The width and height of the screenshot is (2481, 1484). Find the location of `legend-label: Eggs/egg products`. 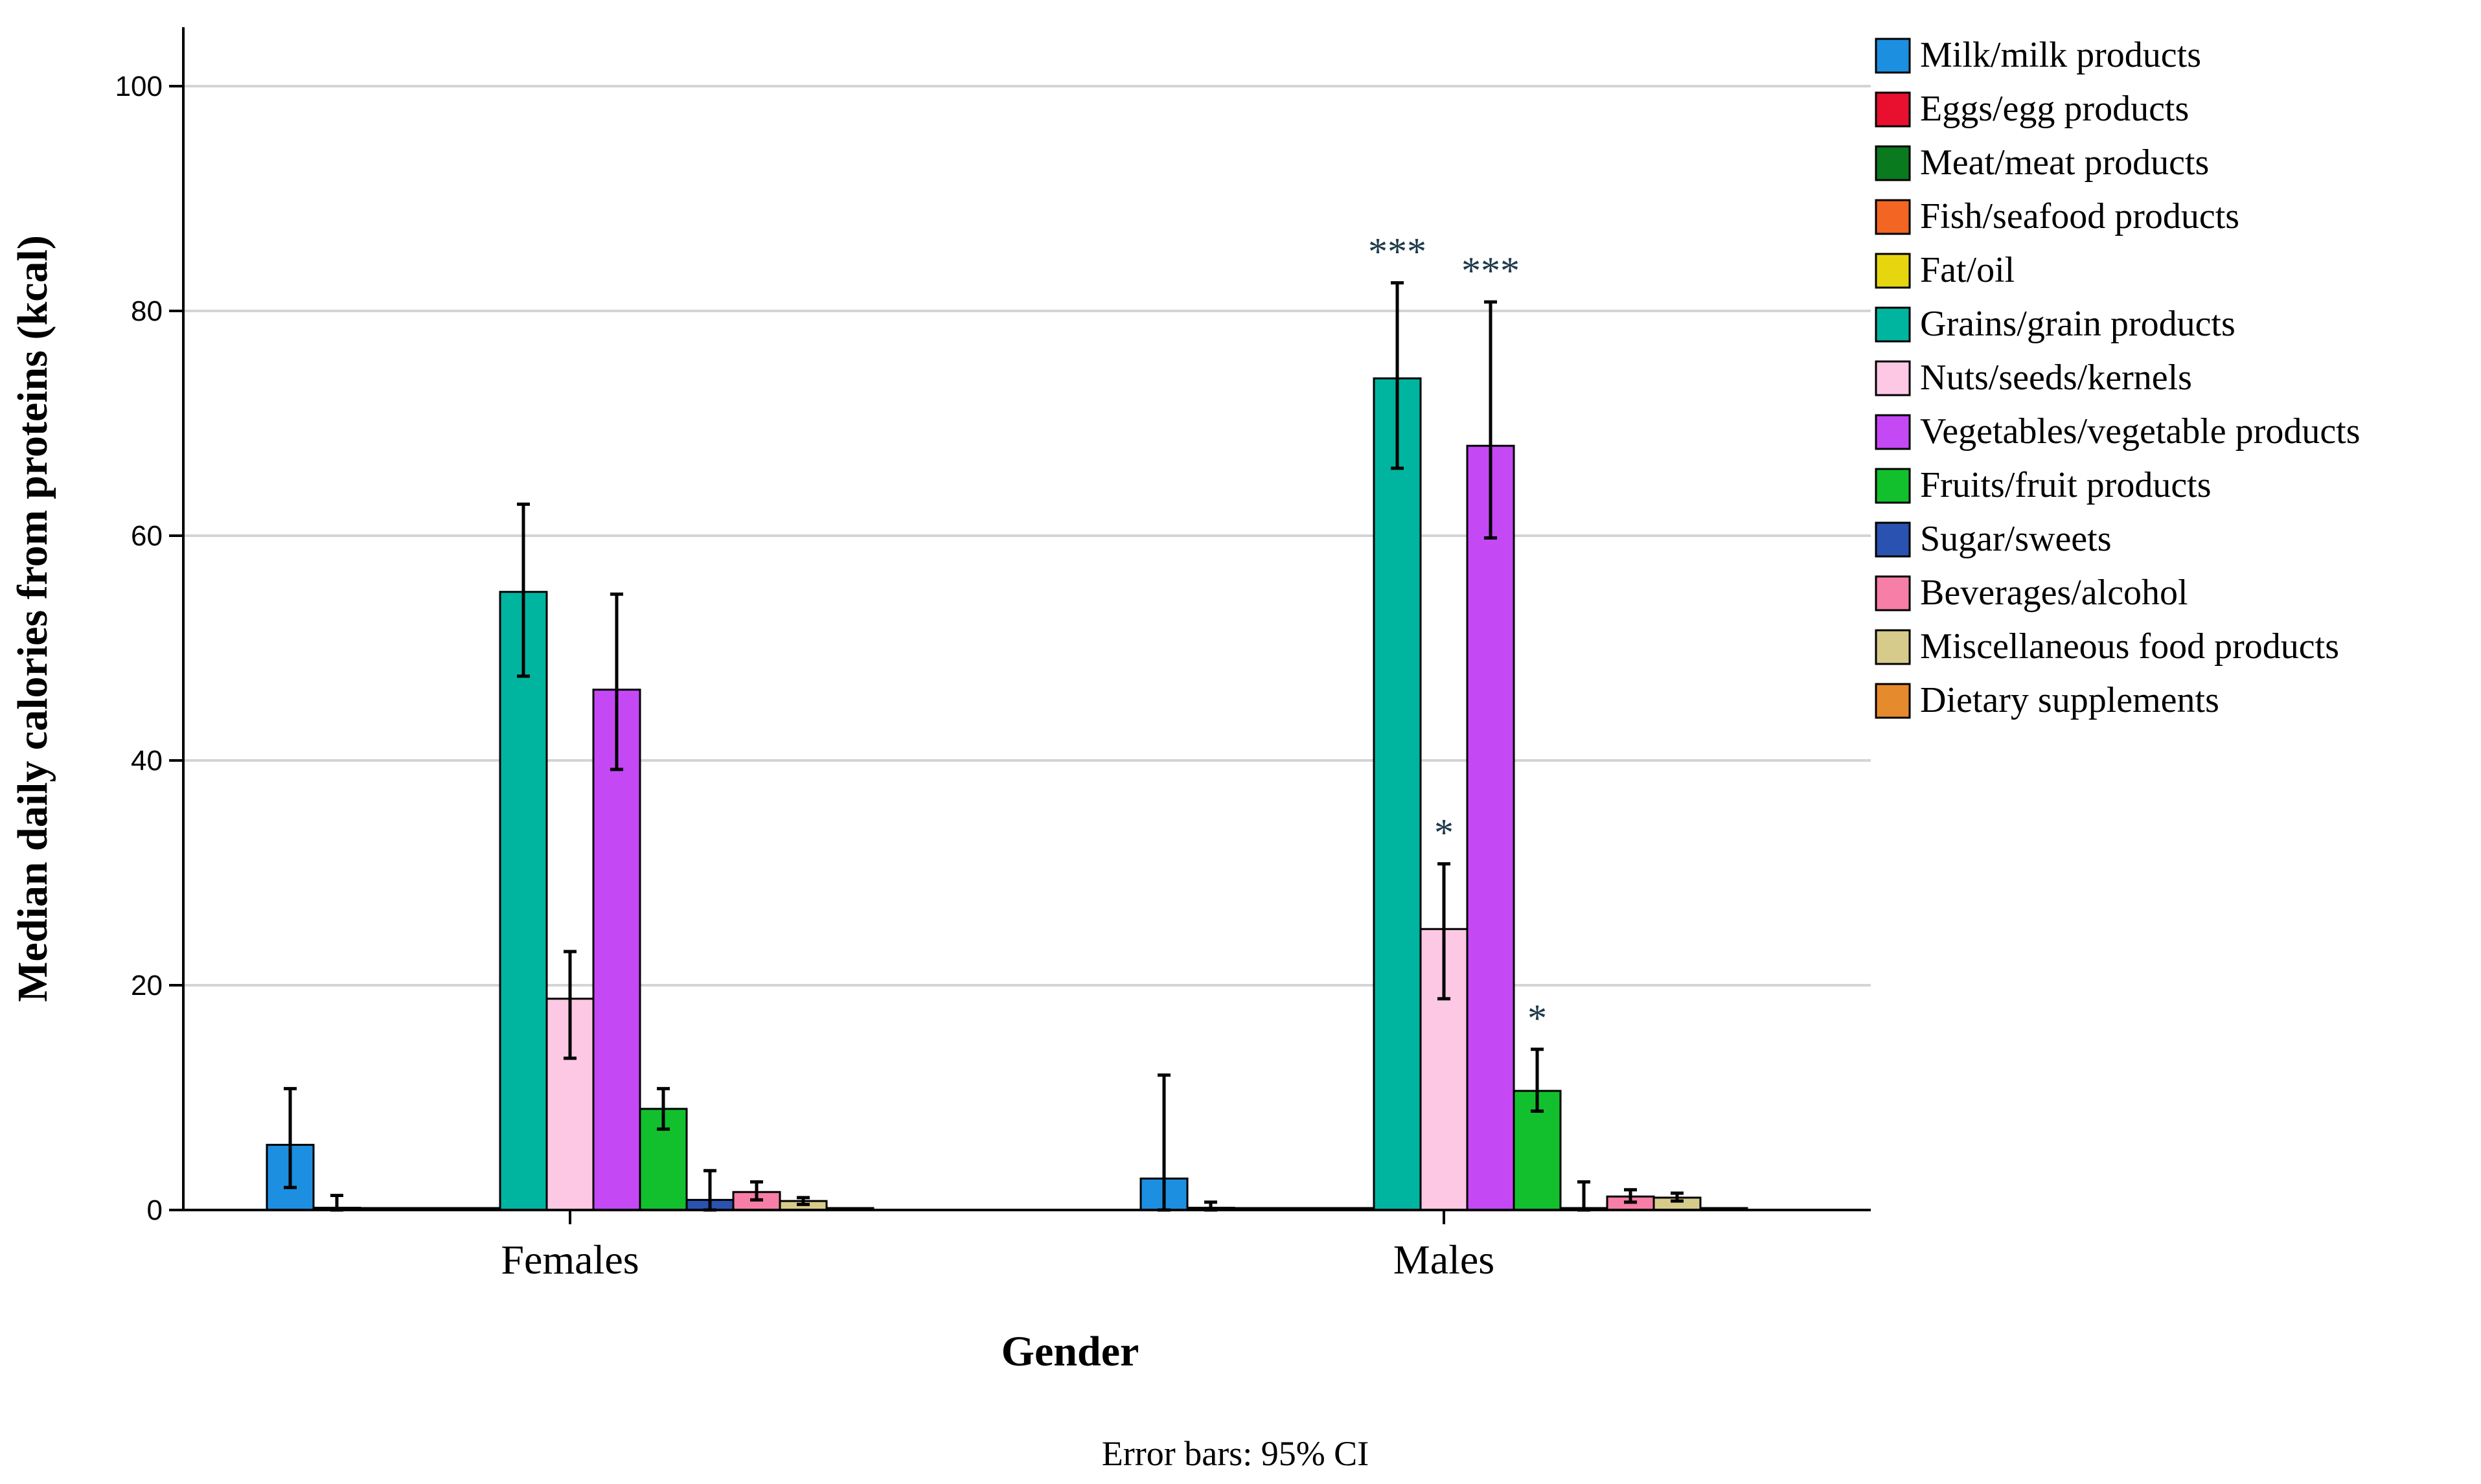

legend-label: Eggs/egg products is located at coordinates (2054, 109).